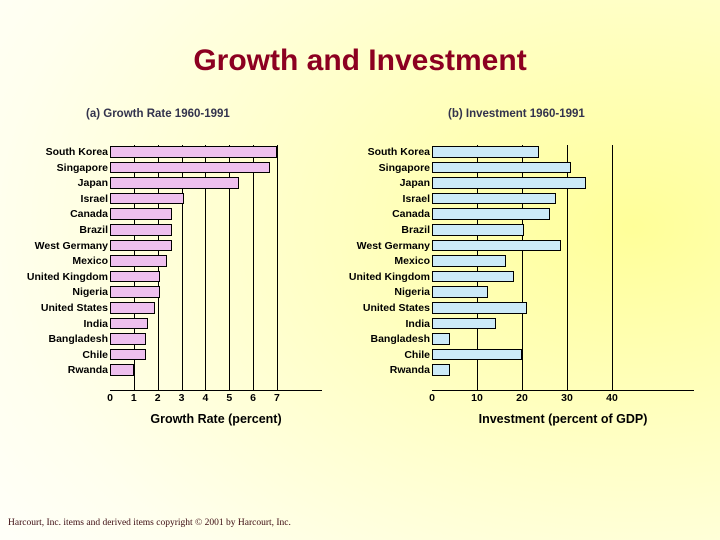  Describe the element at coordinates (563, 419) in the screenshot. I see `x-axis-title: Investment (percent of GDP)` at that location.